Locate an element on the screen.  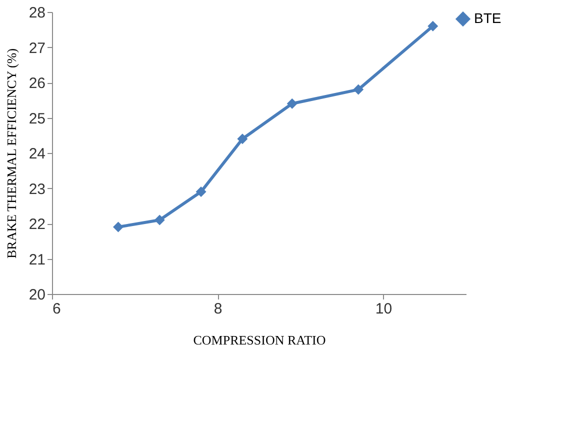
x-tick-label: 10 is located at coordinates (383, 309).